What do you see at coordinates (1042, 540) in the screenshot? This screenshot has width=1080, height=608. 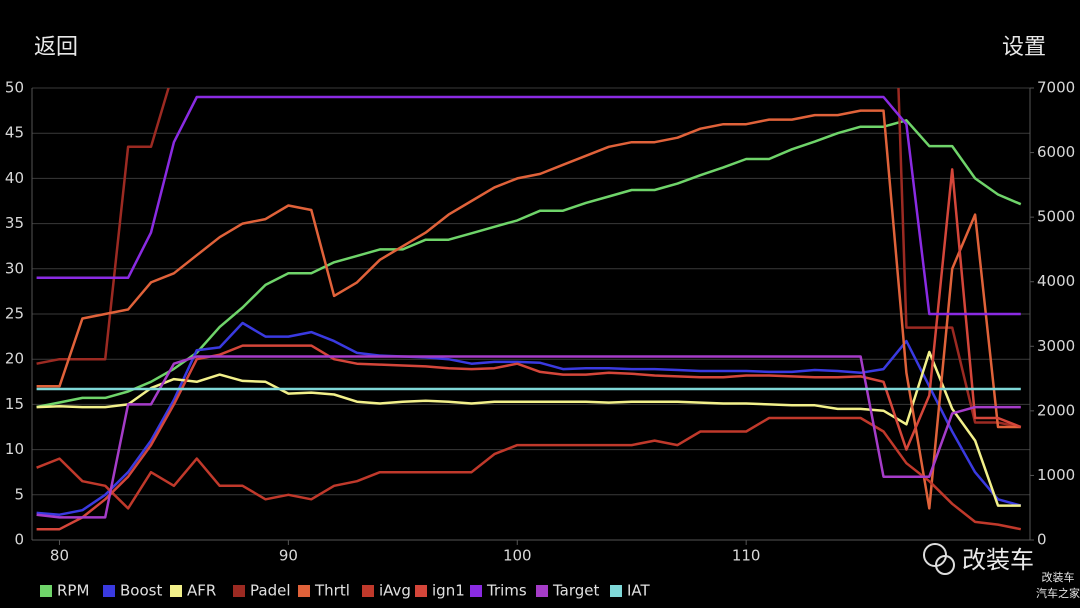 I see `y2-tick-label: 0` at bounding box center [1042, 540].